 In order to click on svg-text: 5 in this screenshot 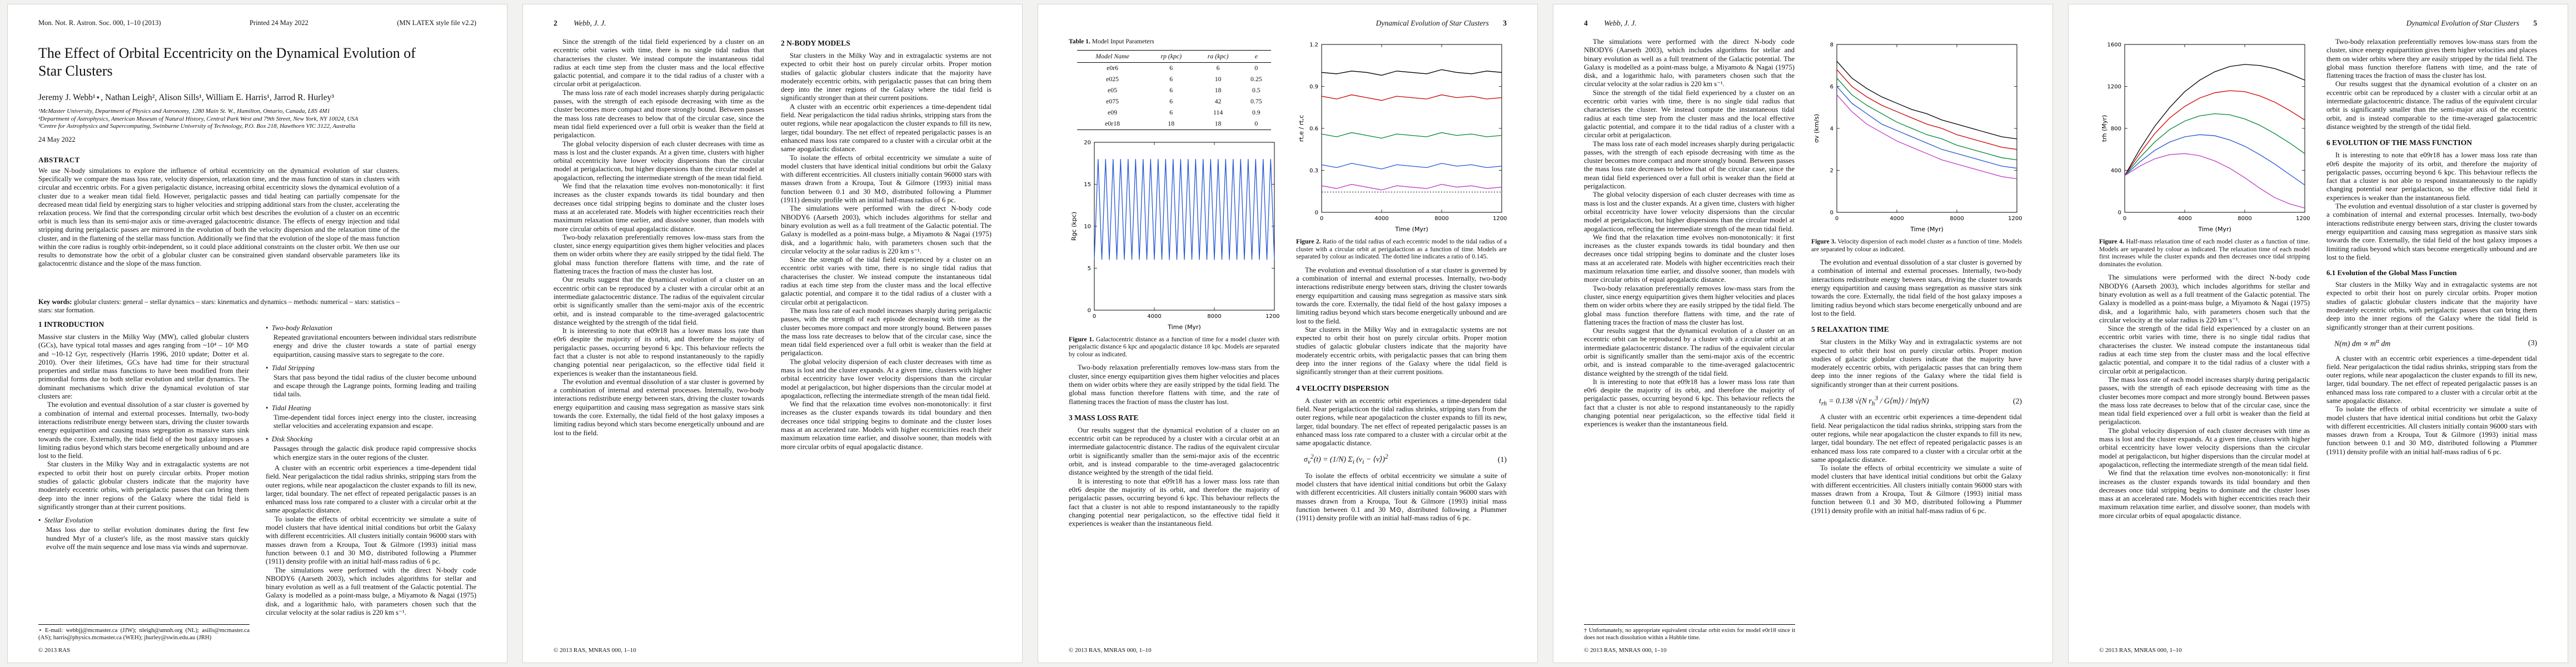, I will do `click(1089, 269)`.